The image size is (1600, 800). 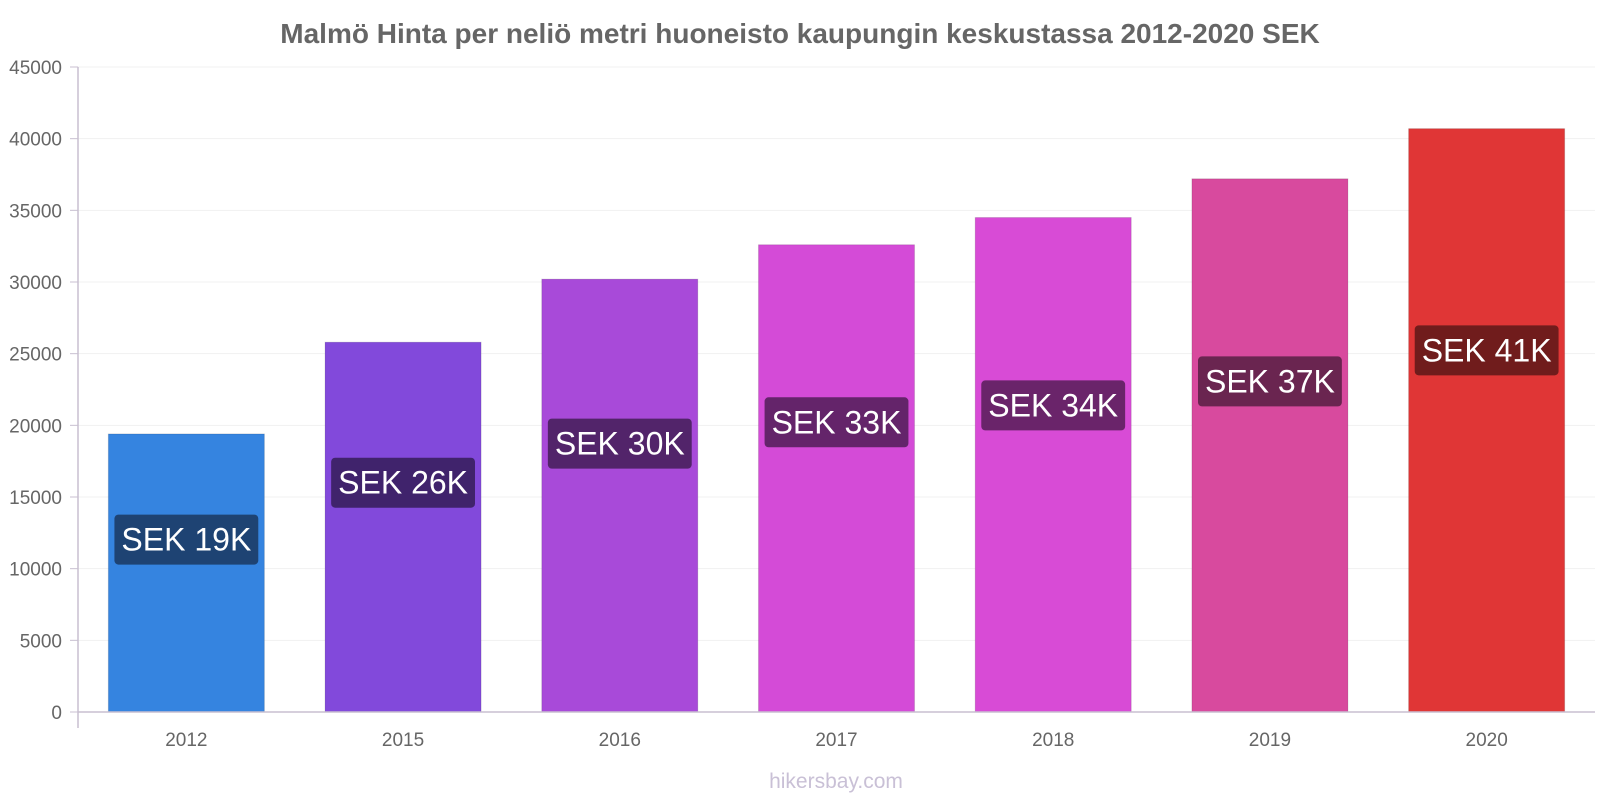 I want to click on x-tick-label: 2015, so click(x=403, y=740).